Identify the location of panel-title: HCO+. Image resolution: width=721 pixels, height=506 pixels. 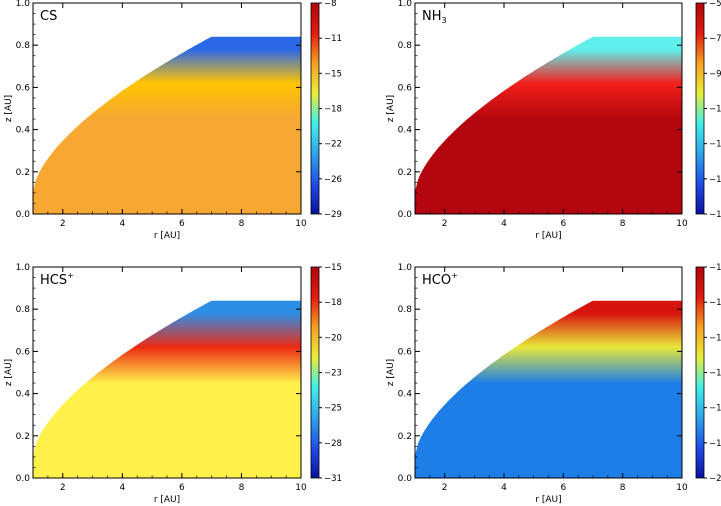
(440, 279).